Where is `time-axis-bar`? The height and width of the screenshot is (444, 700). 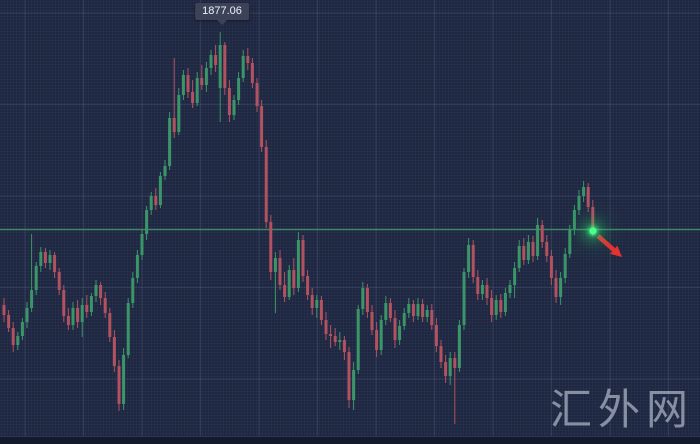 time-axis-bar is located at coordinates (350, 440).